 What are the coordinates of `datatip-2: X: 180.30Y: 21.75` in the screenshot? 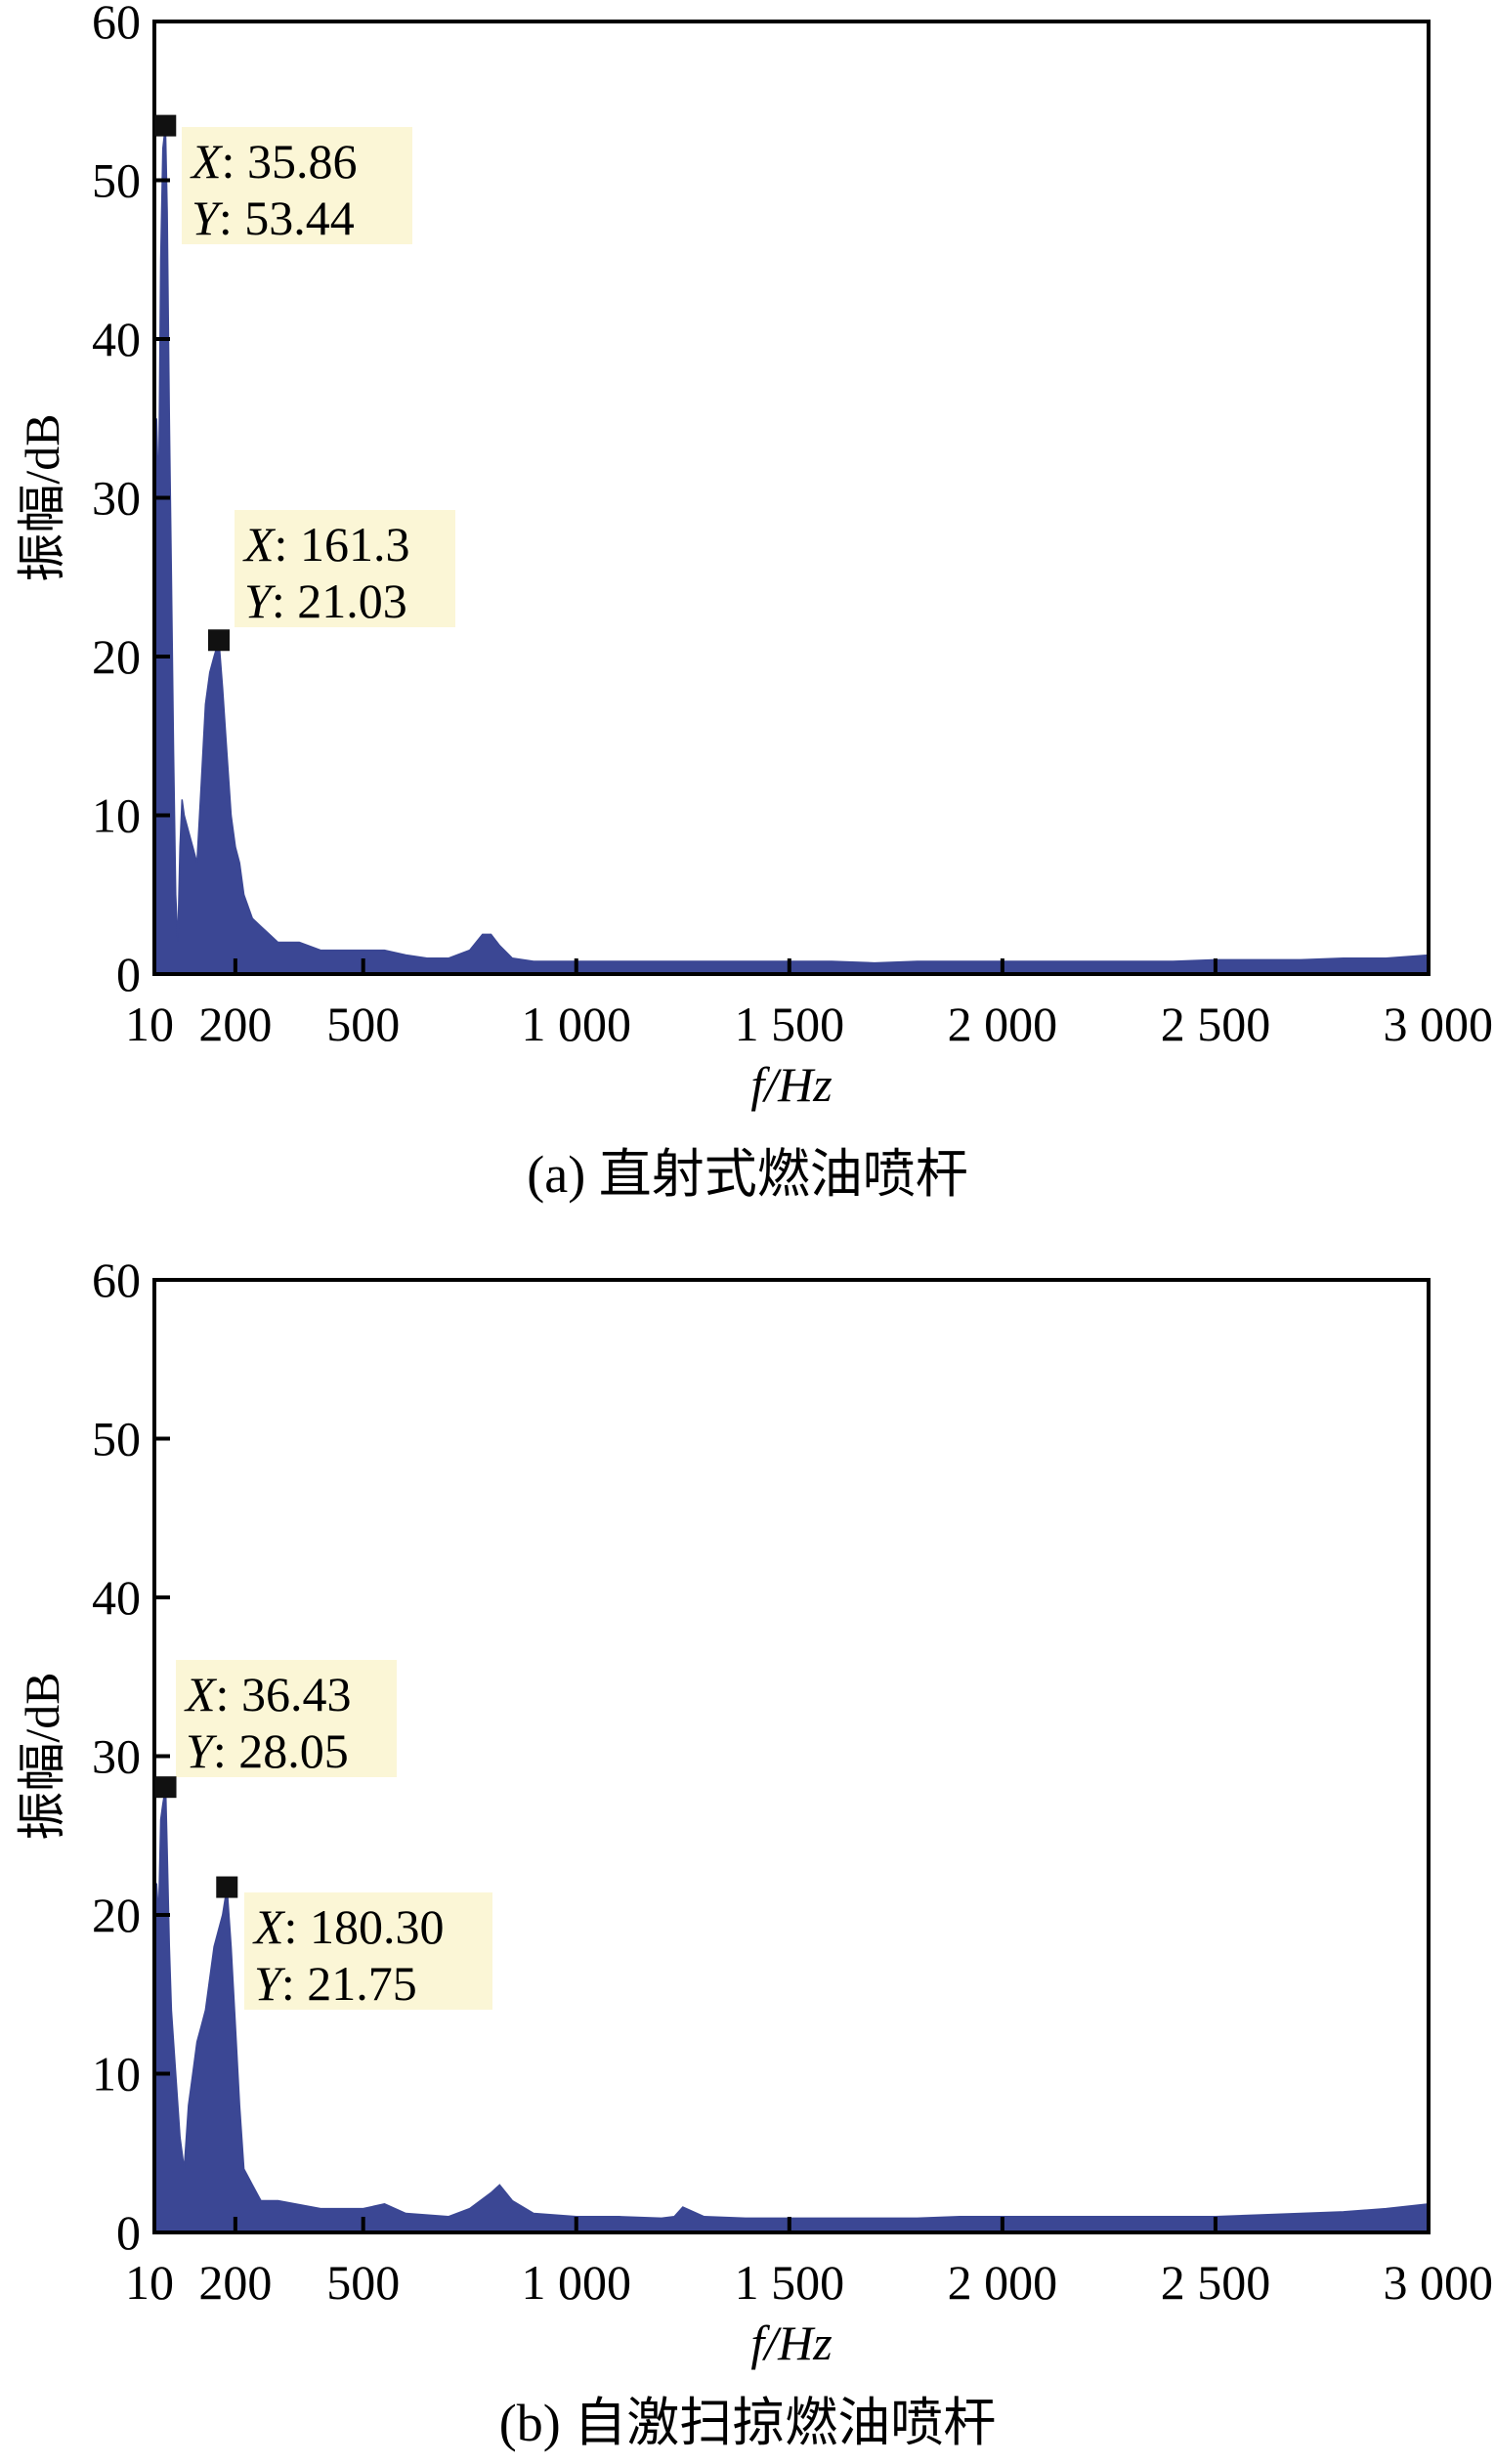 It's located at (354, 1944).